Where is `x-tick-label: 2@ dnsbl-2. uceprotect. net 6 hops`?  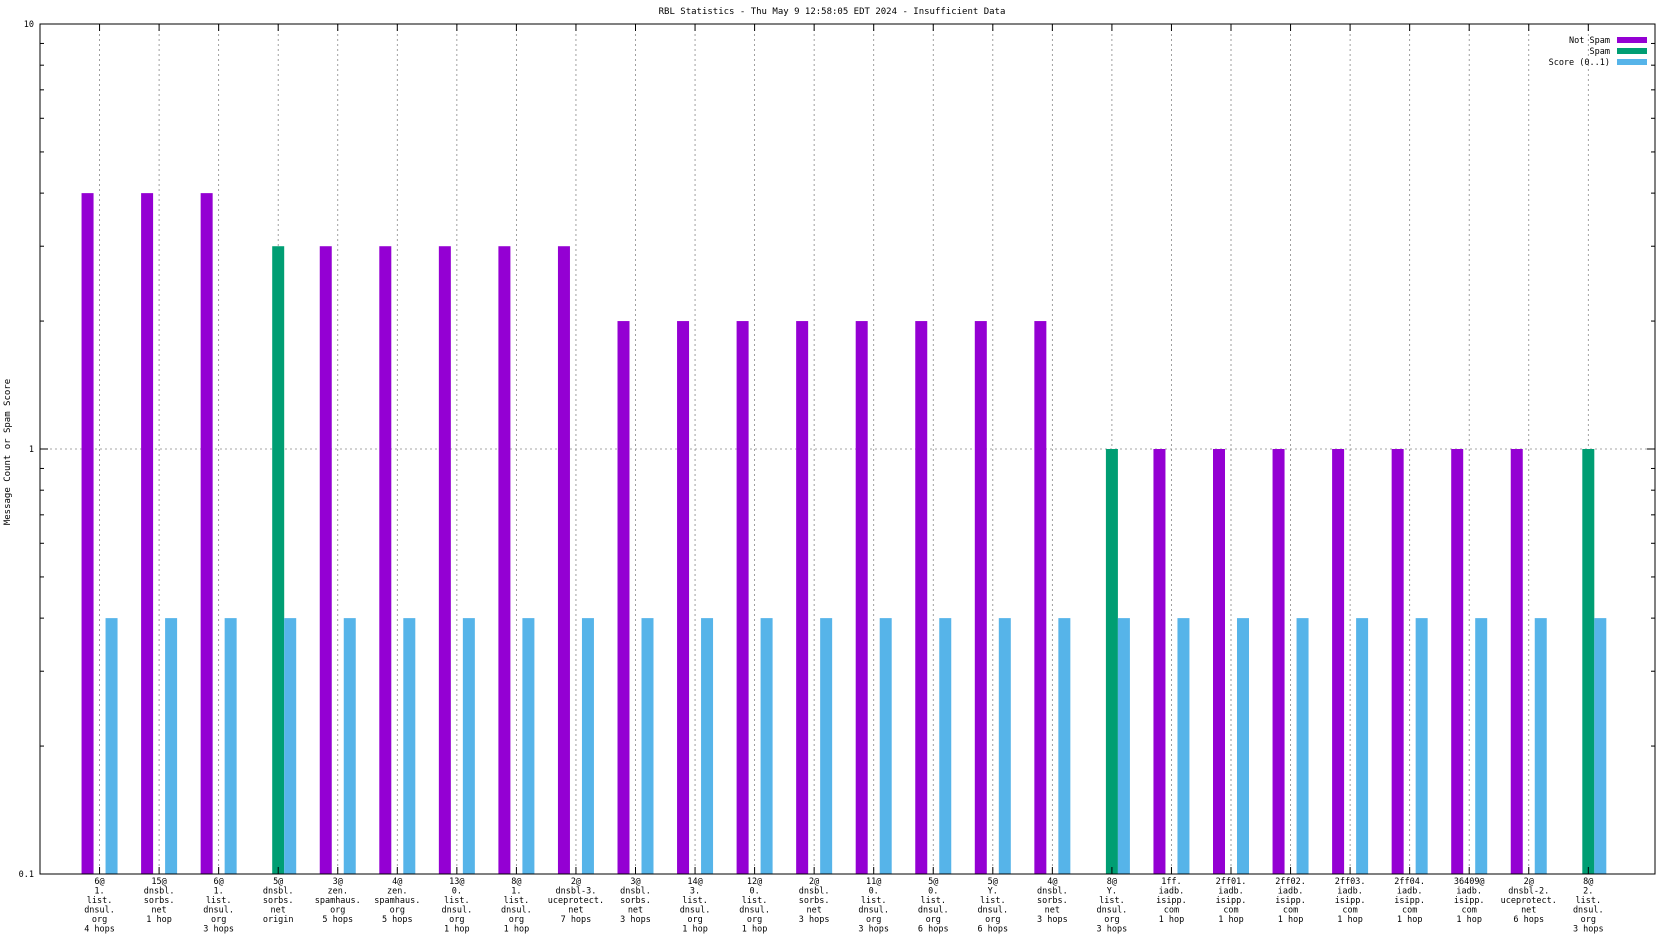
x-tick-label: 2@ dnsbl-2. uceprotect. net 6 hops is located at coordinates (1529, 901).